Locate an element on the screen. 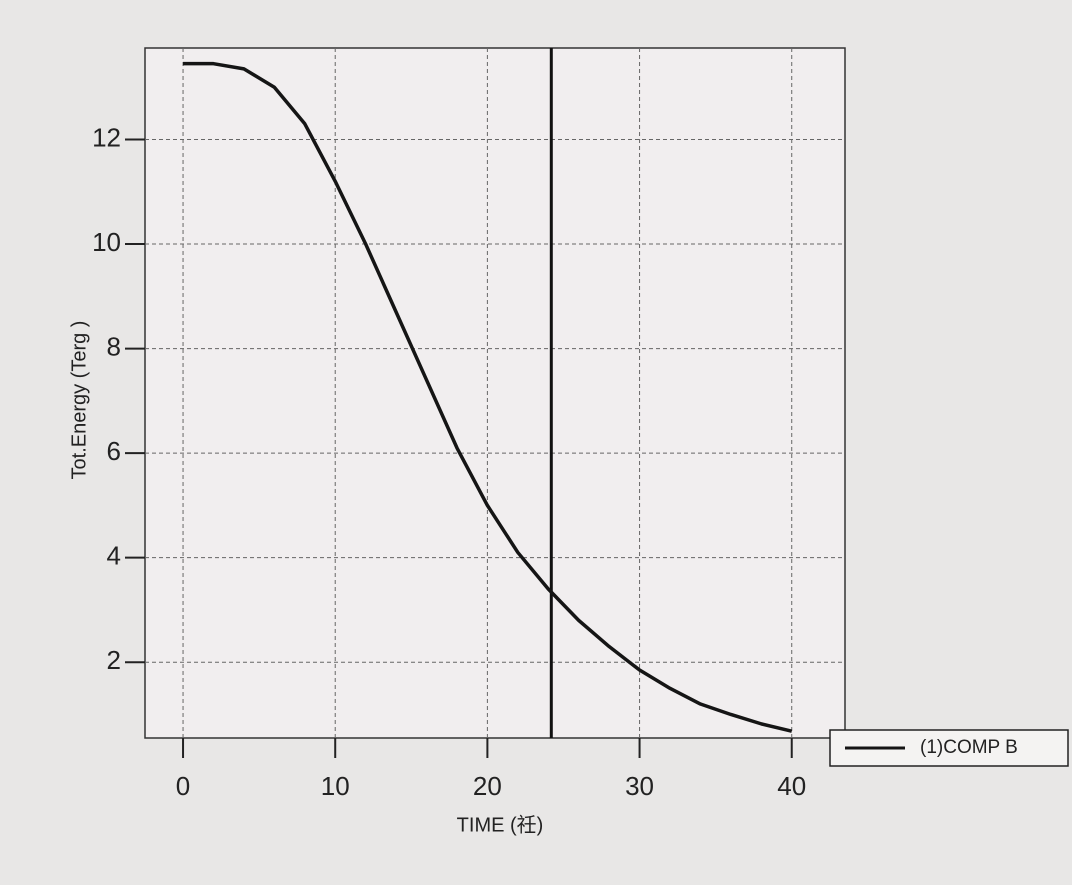  legend-label: (1)COMP B is located at coordinates (969, 747).